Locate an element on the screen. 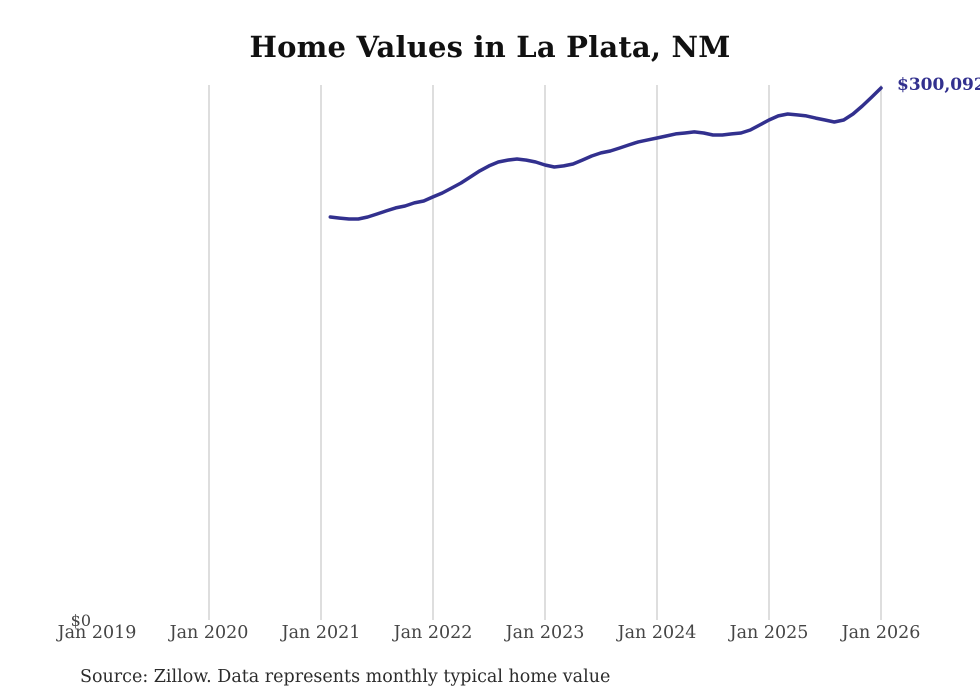  x-tick-label-2026: Jan 2026 is located at coordinates (881, 633).